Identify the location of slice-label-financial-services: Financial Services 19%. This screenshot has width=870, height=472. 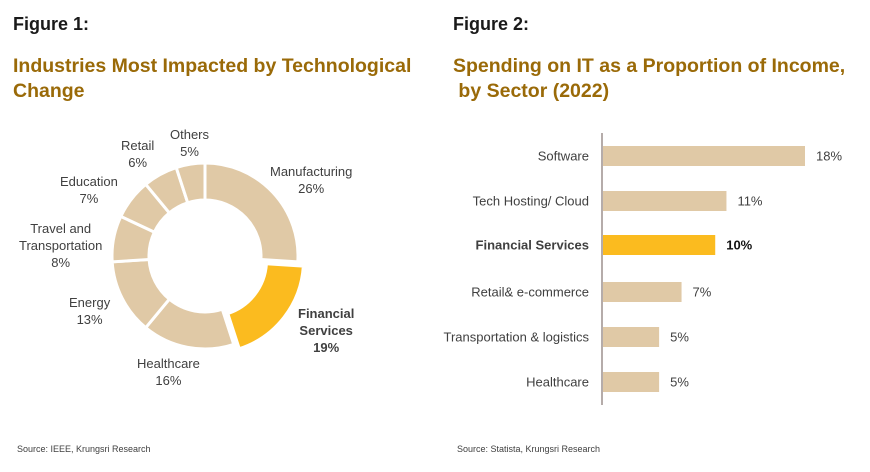
(326, 330).